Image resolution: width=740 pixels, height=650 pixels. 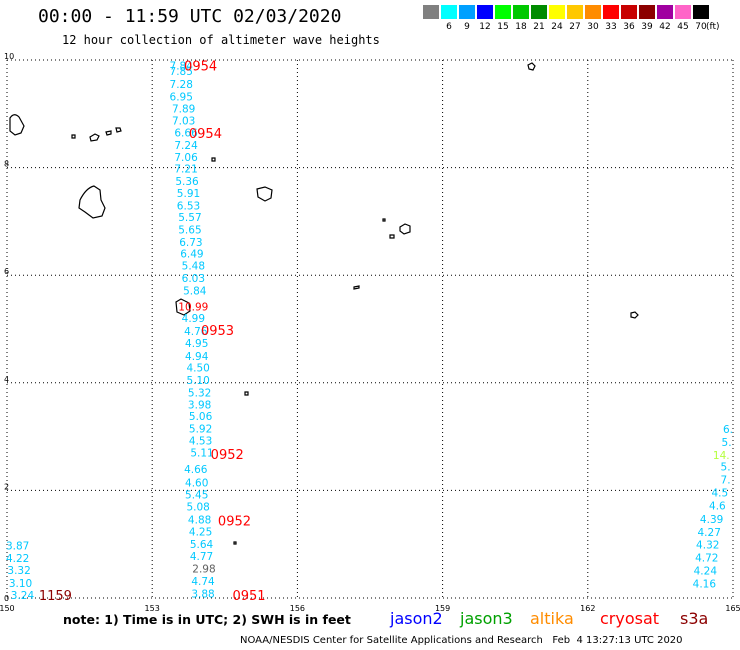 What do you see at coordinates (203, 569) in the screenshot?
I see `wave-height-value: 2.98` at bounding box center [203, 569].